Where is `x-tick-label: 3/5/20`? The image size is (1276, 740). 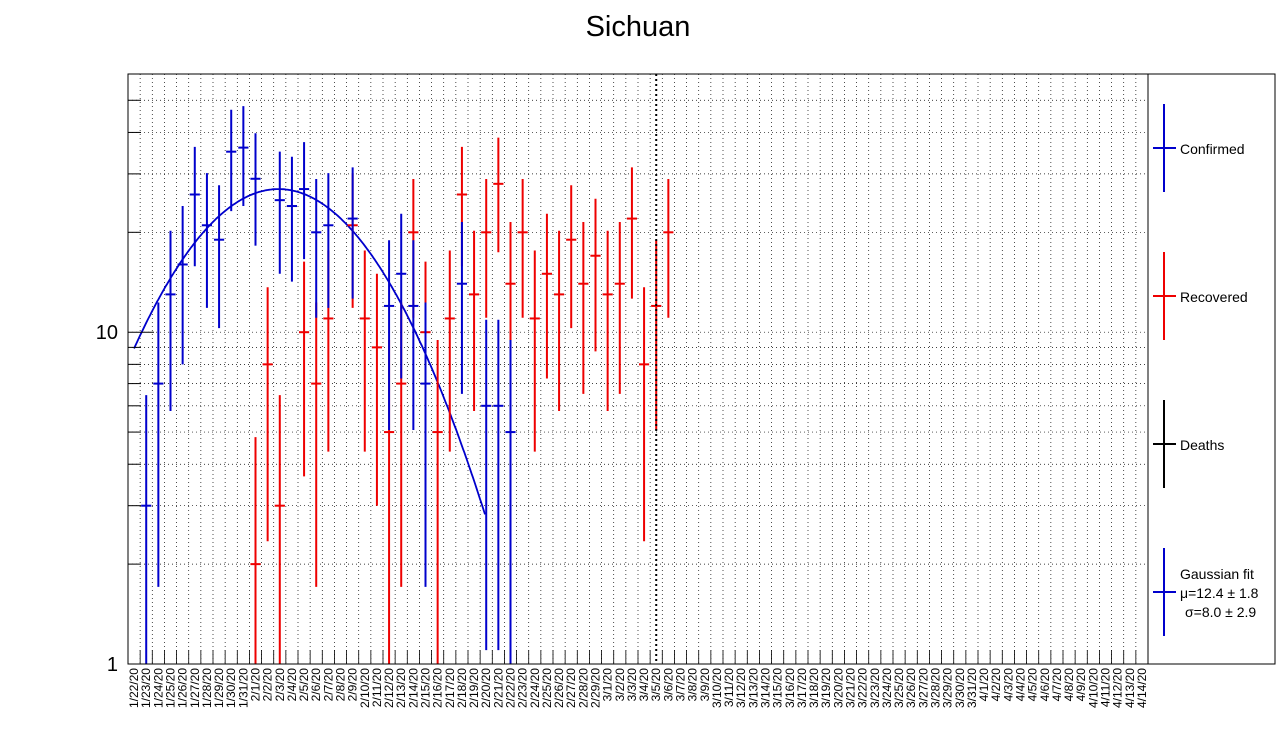 x-tick-label: 3/5/20 is located at coordinates (656, 685).